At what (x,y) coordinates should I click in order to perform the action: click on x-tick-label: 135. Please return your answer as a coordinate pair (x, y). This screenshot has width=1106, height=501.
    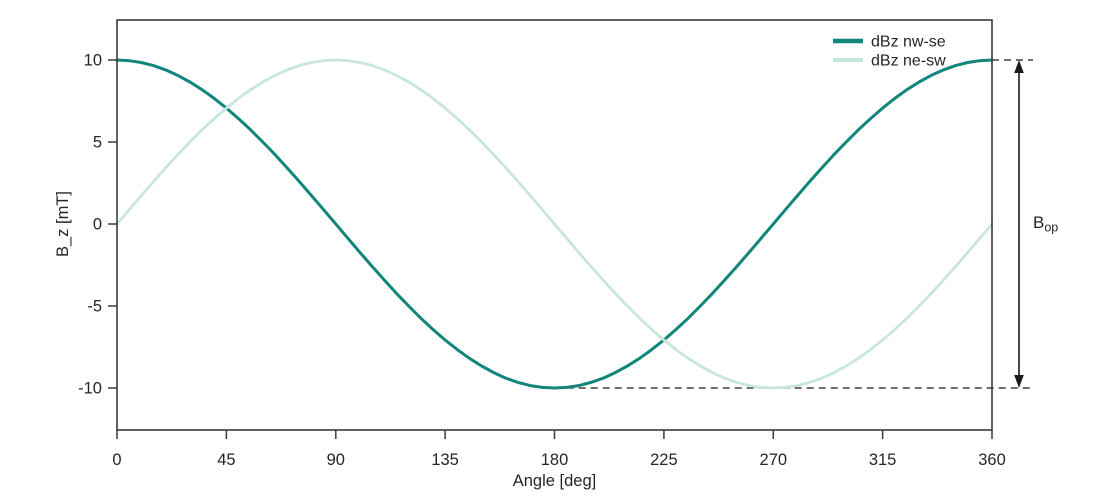
    Looking at the image, I should click on (445, 460).